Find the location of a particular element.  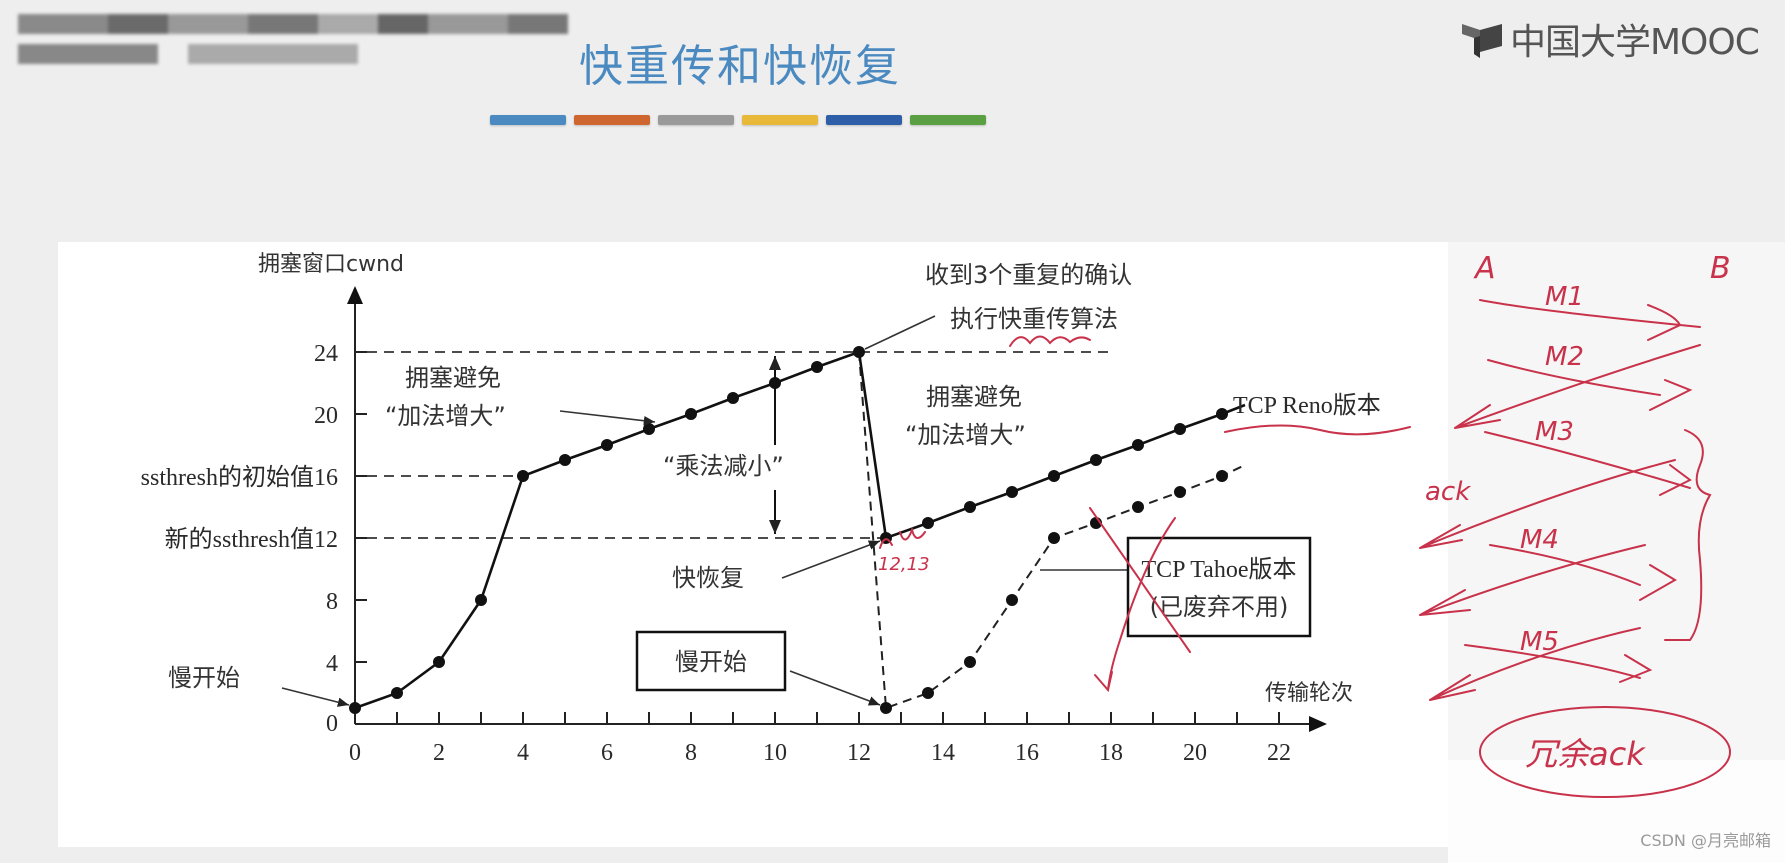

svg-text: A is located at coordinates (1484, 268).